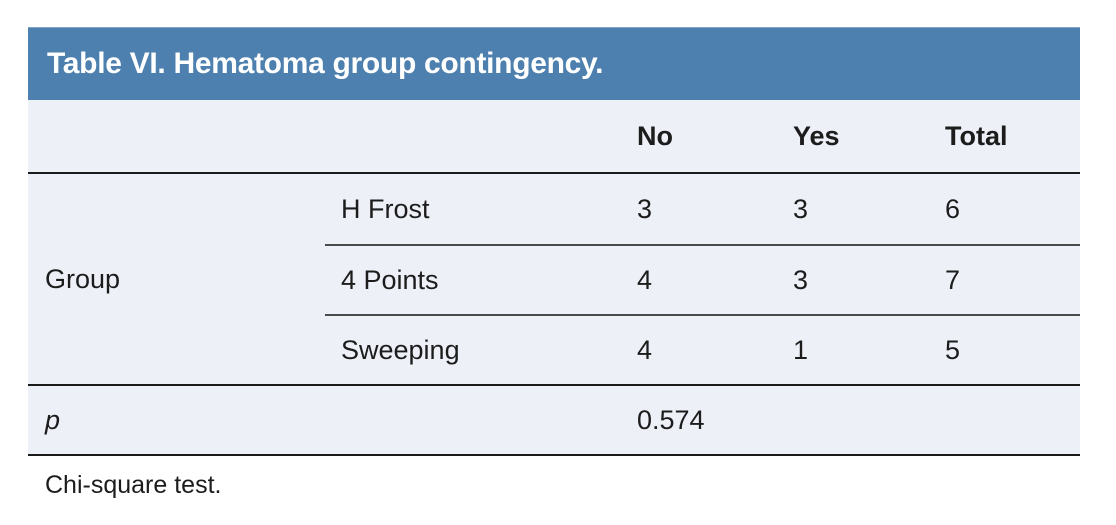 The image size is (1116, 525). Describe the element at coordinates (481, 279) in the screenshot. I see `row-label-4-points: 4 Points` at that location.